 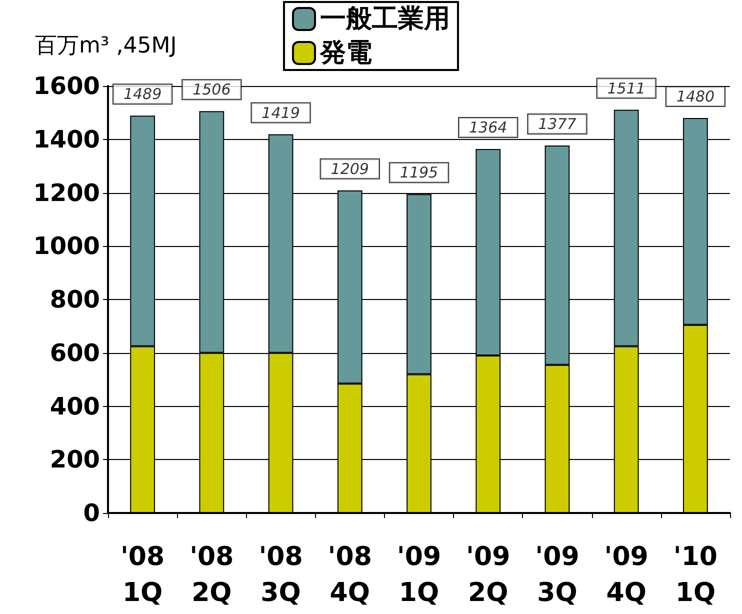 I want to click on y-tick-label: 400, so click(x=75, y=406).